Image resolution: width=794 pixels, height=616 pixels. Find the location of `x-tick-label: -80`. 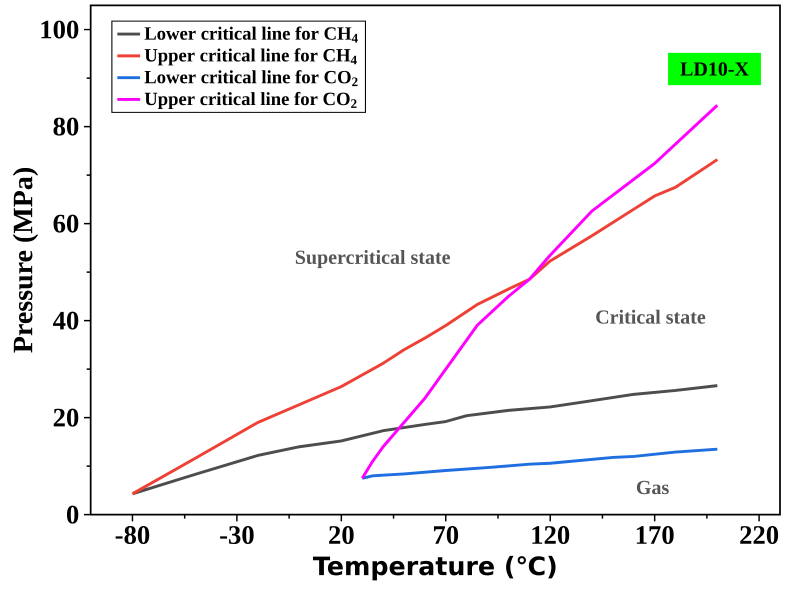

x-tick-label: -80 is located at coordinates (133, 535).